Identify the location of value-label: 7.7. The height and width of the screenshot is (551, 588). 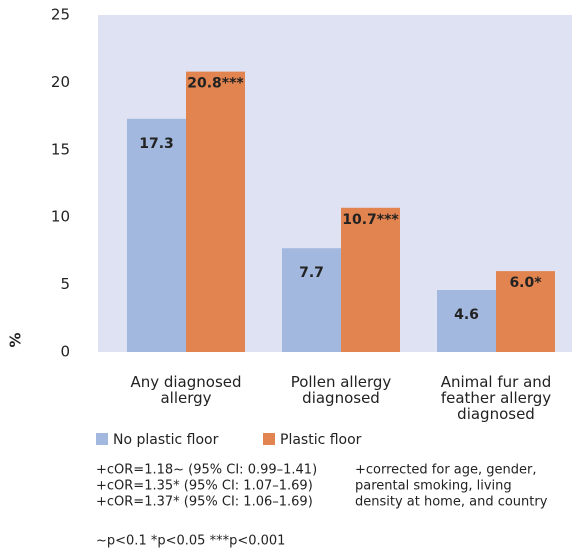
(311, 273).